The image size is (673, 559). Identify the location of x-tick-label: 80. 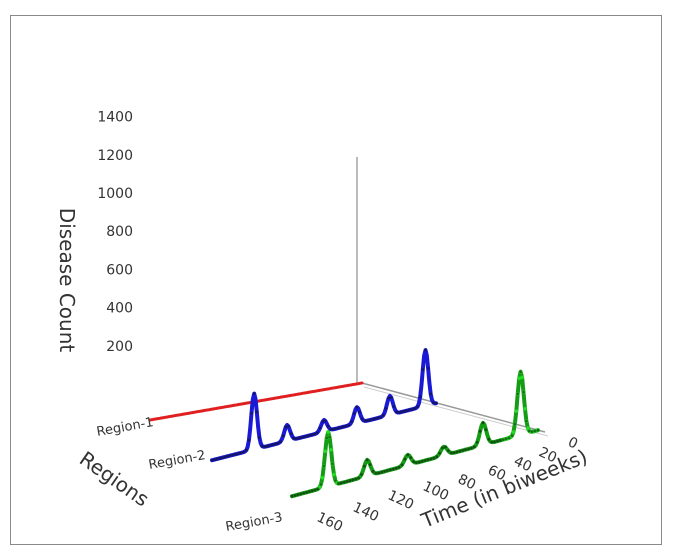
(466, 482).